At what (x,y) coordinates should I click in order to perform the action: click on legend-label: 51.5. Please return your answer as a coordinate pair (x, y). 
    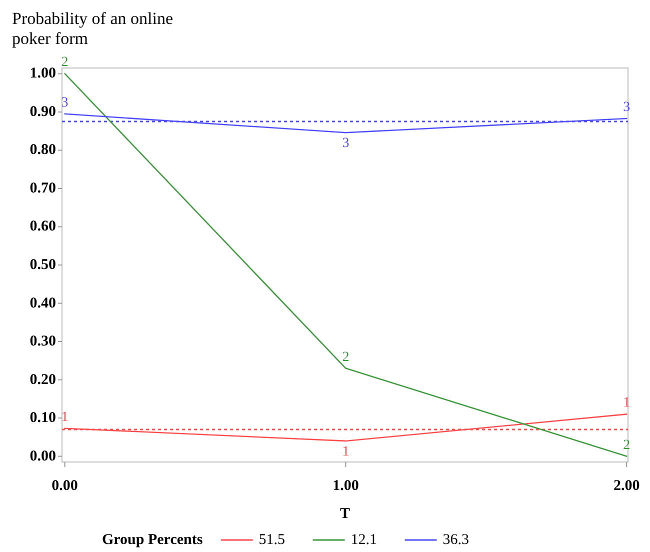
    Looking at the image, I should click on (272, 540).